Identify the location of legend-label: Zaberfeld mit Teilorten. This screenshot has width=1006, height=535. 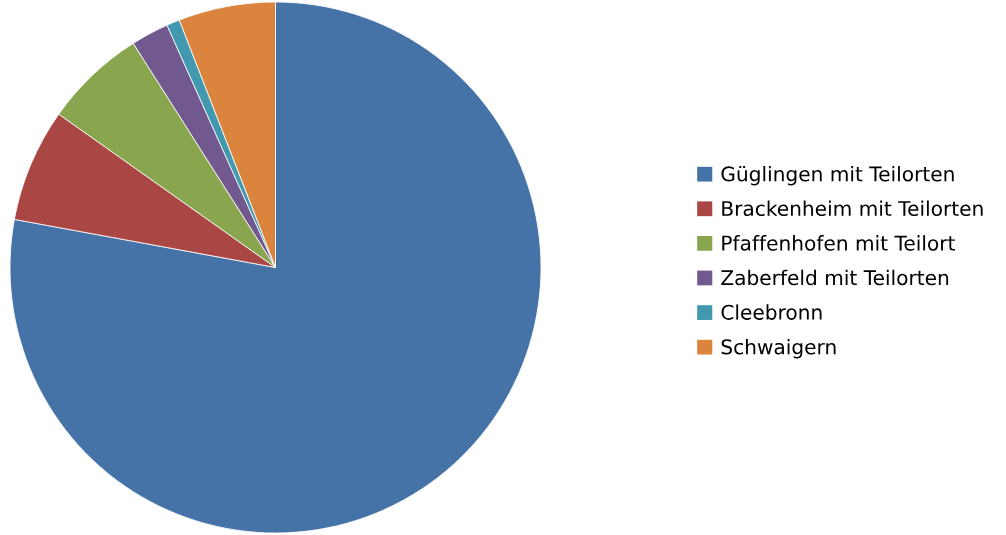
(835, 277).